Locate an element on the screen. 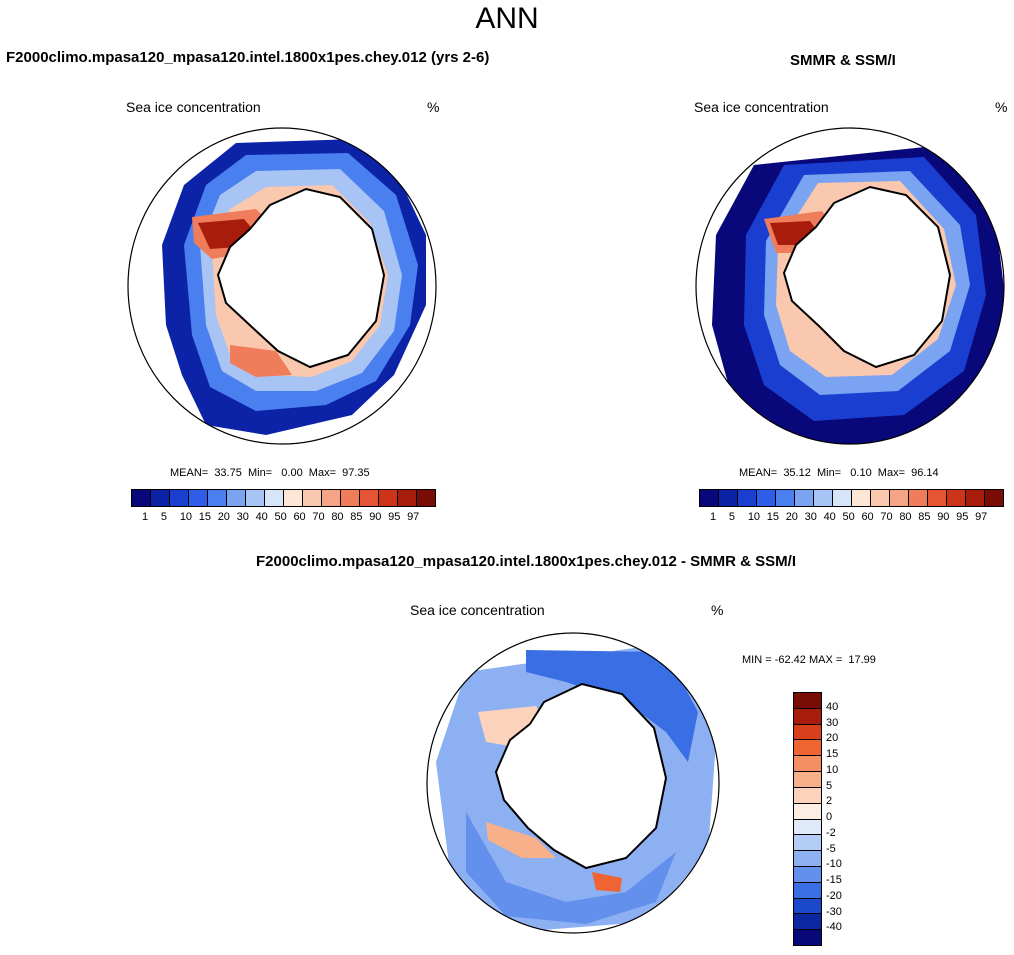  colorbar-tick-label: 0 is located at coordinates (829, 817).